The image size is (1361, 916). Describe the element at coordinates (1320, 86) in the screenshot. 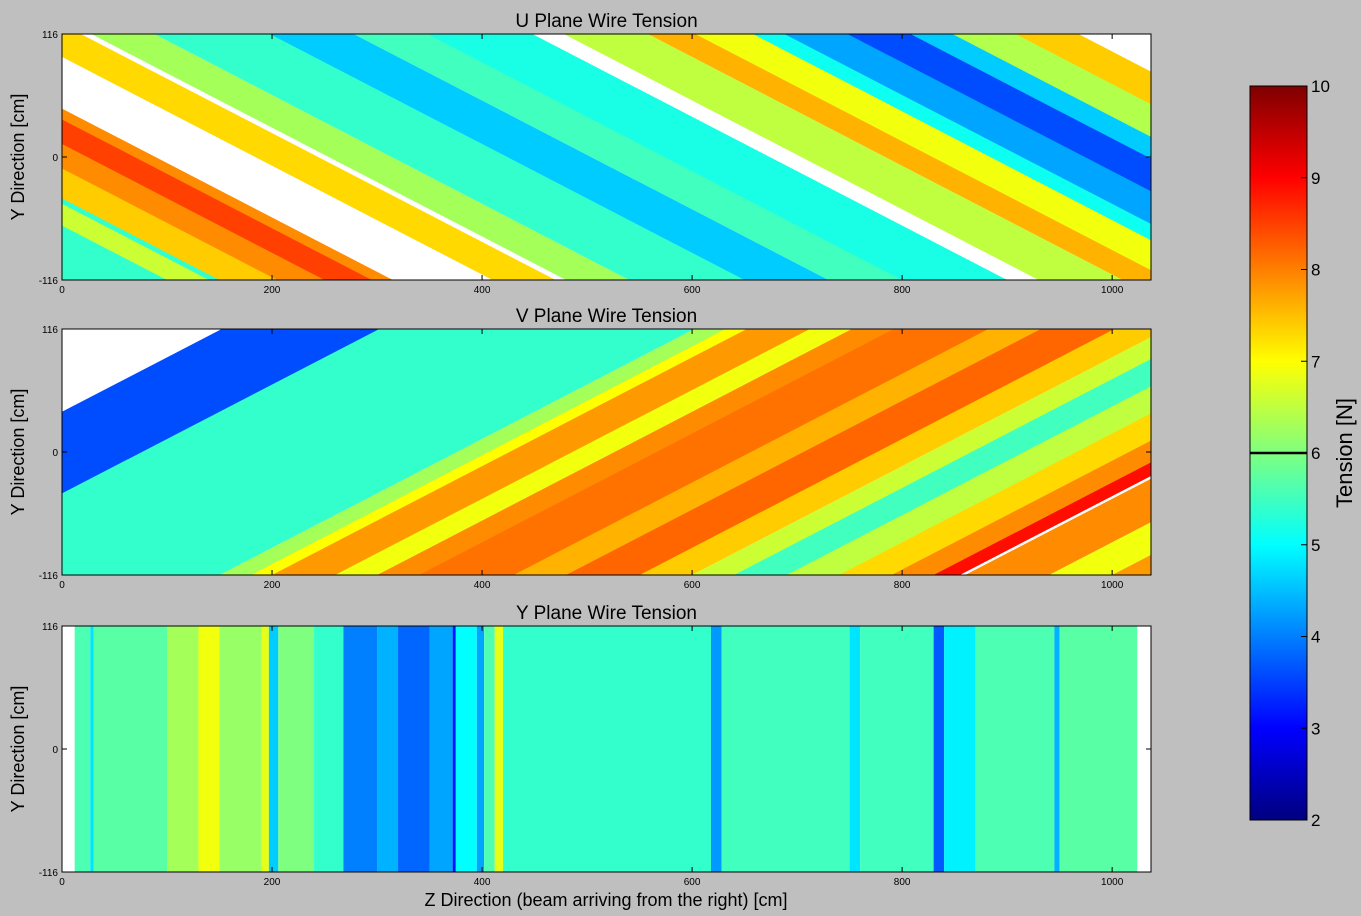

I see `colorbar-tick-label: 10` at that location.